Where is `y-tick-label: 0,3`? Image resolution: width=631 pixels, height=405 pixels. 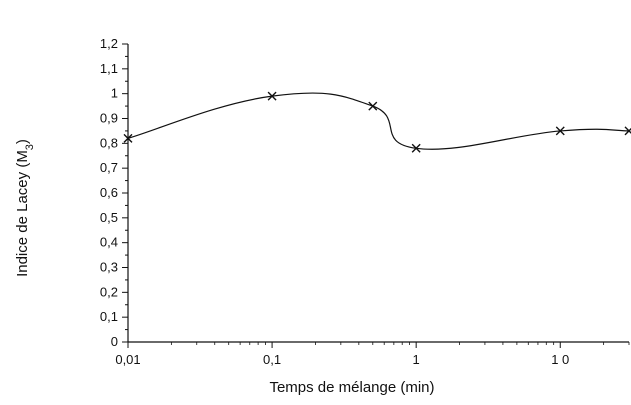
y-tick-label: 0,3 is located at coordinates (109, 267).